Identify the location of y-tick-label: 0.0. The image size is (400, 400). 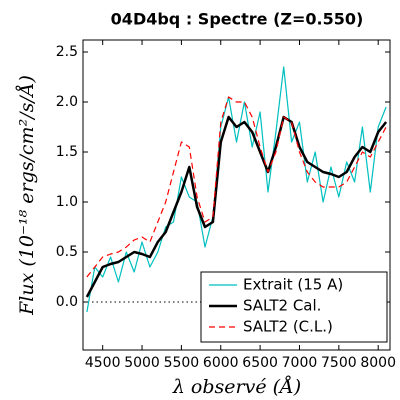
(67, 302).